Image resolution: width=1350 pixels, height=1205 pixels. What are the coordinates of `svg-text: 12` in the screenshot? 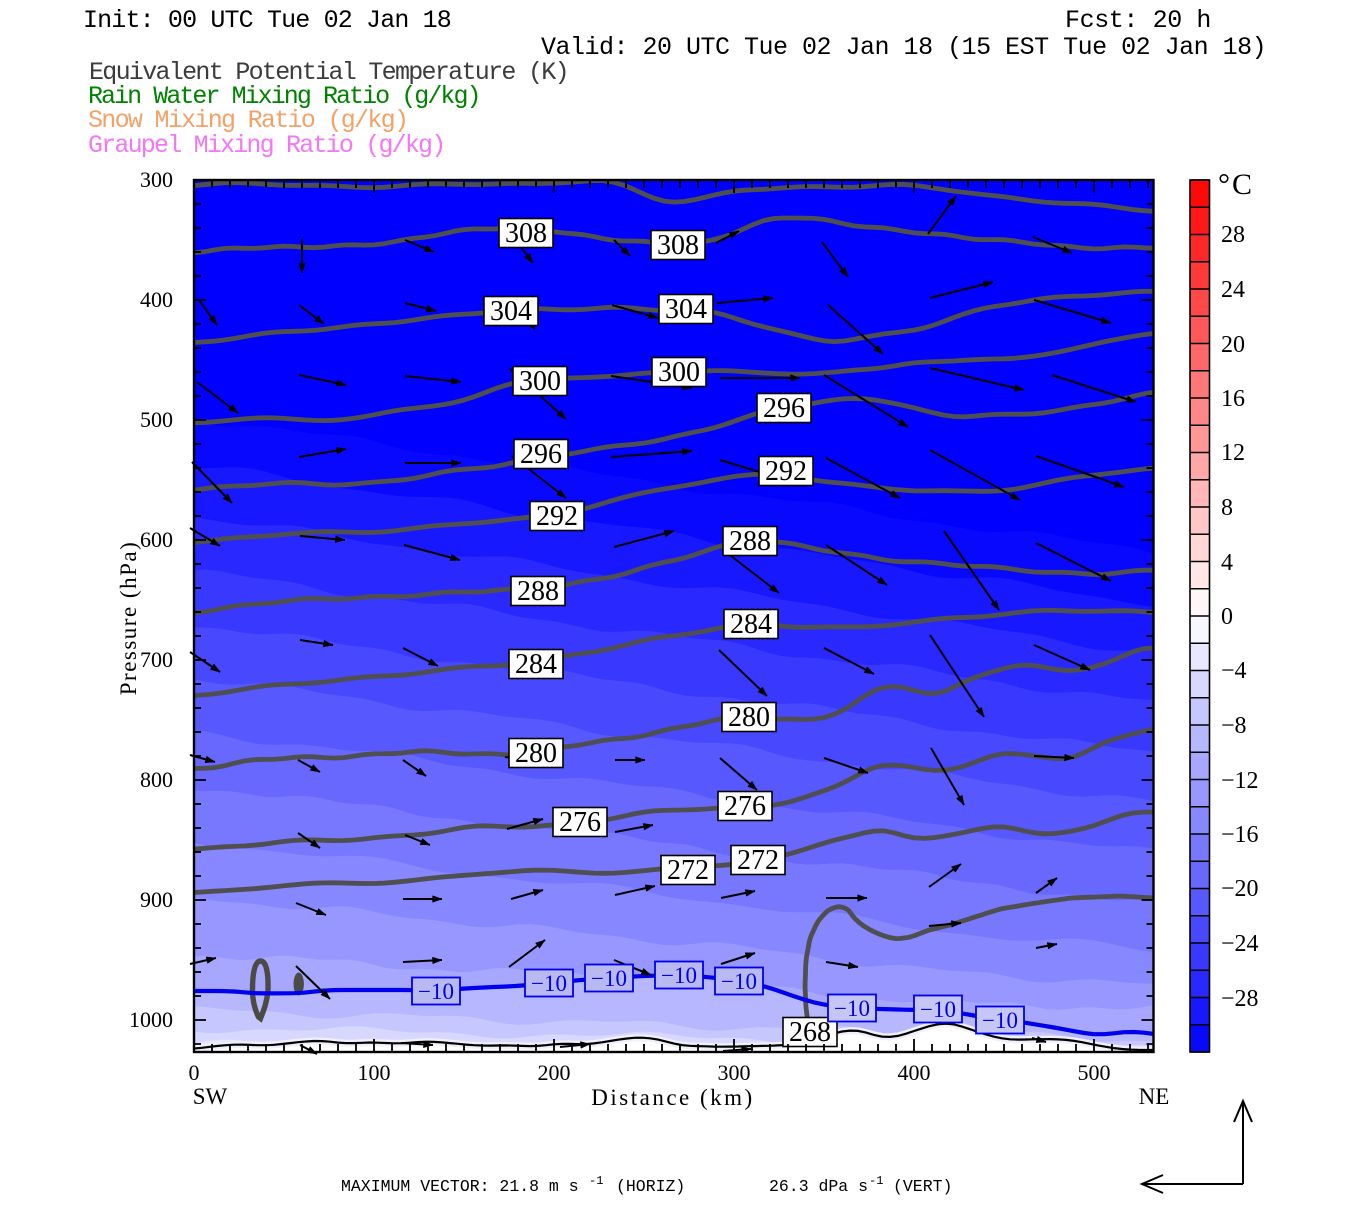 It's located at (1233, 453).